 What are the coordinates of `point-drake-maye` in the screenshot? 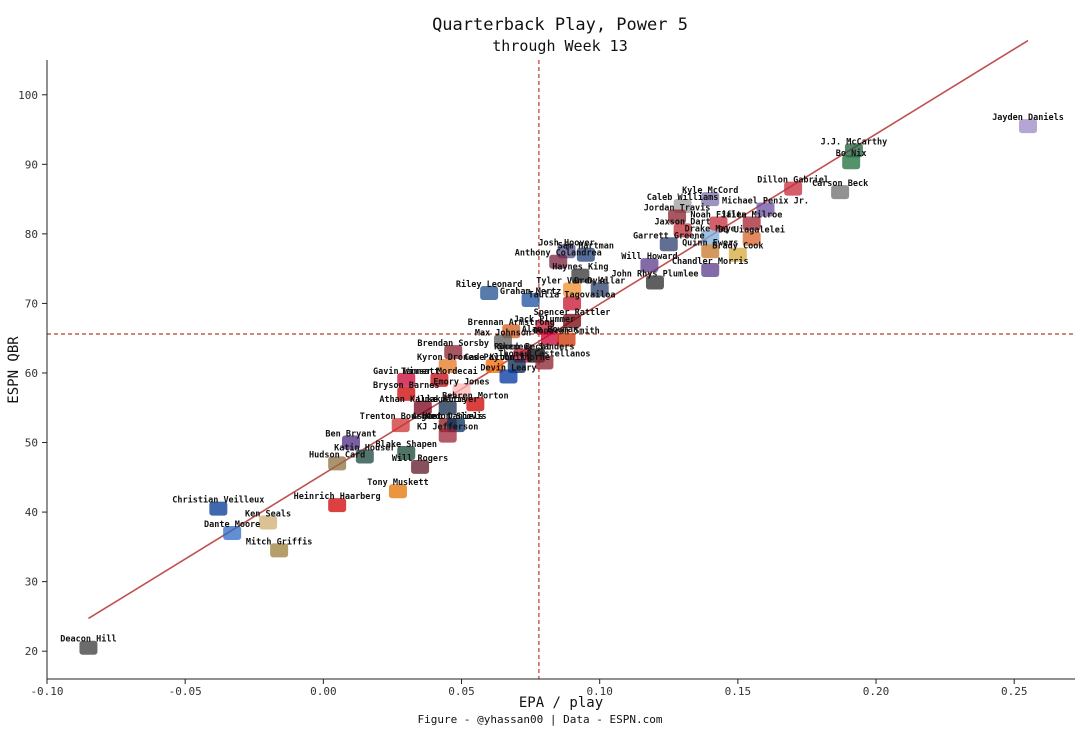 It's located at (710, 237).